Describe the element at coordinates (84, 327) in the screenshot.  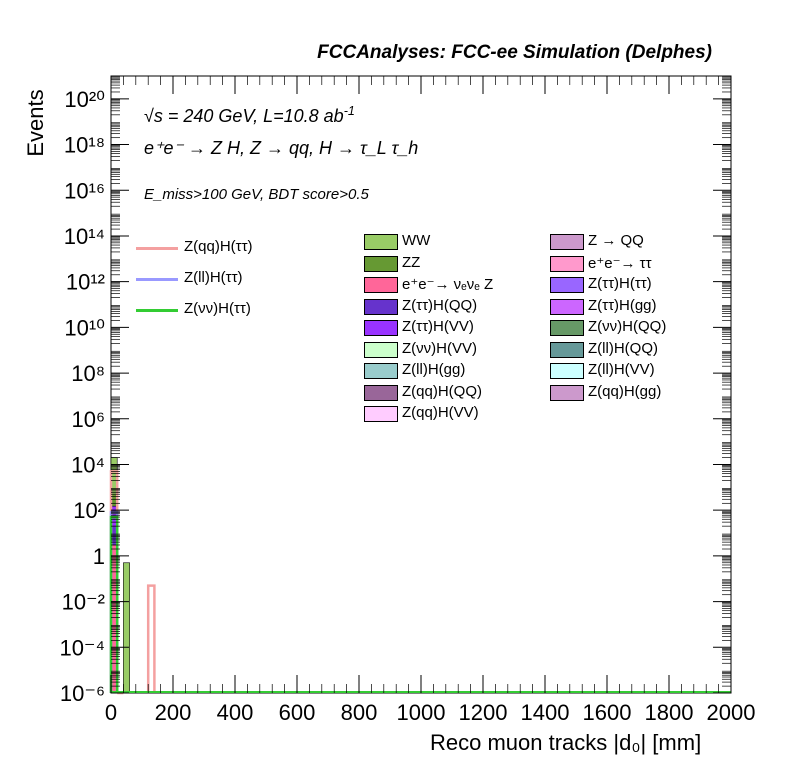
I see `y-tick-label-8: 10¹⁰` at that location.